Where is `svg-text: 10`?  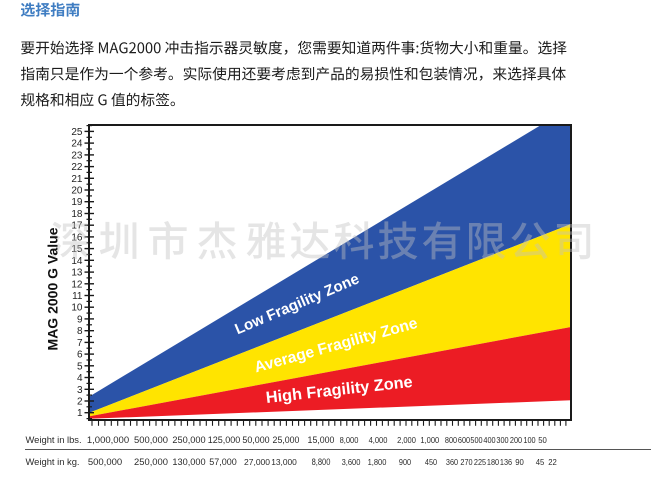 svg-text: 10 is located at coordinates (77, 308).